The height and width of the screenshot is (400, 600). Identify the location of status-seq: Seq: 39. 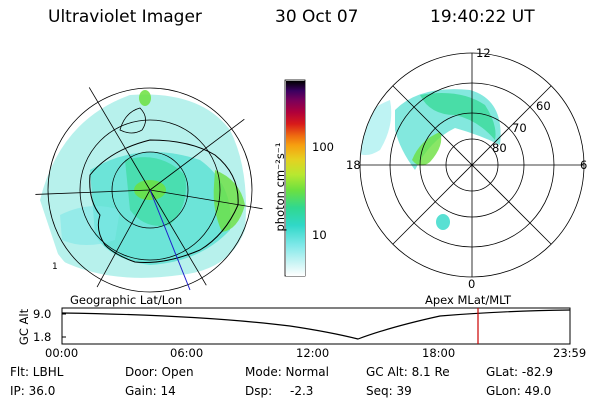
(389, 391).